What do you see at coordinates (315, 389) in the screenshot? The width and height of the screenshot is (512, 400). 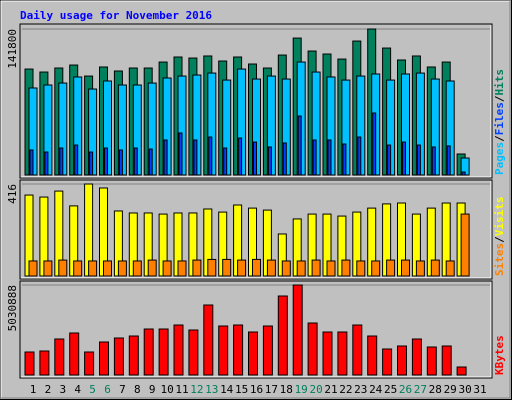 I see `x-tick-label: 20` at bounding box center [315, 389].